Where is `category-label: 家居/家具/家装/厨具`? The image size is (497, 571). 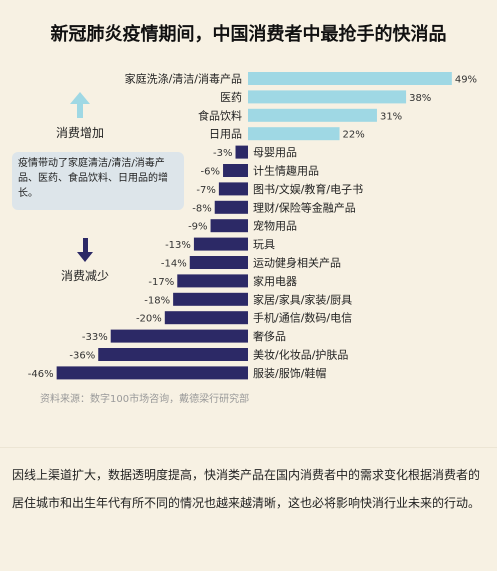 category-label: 家居/家具/家装/厨具 is located at coordinates (302, 299).